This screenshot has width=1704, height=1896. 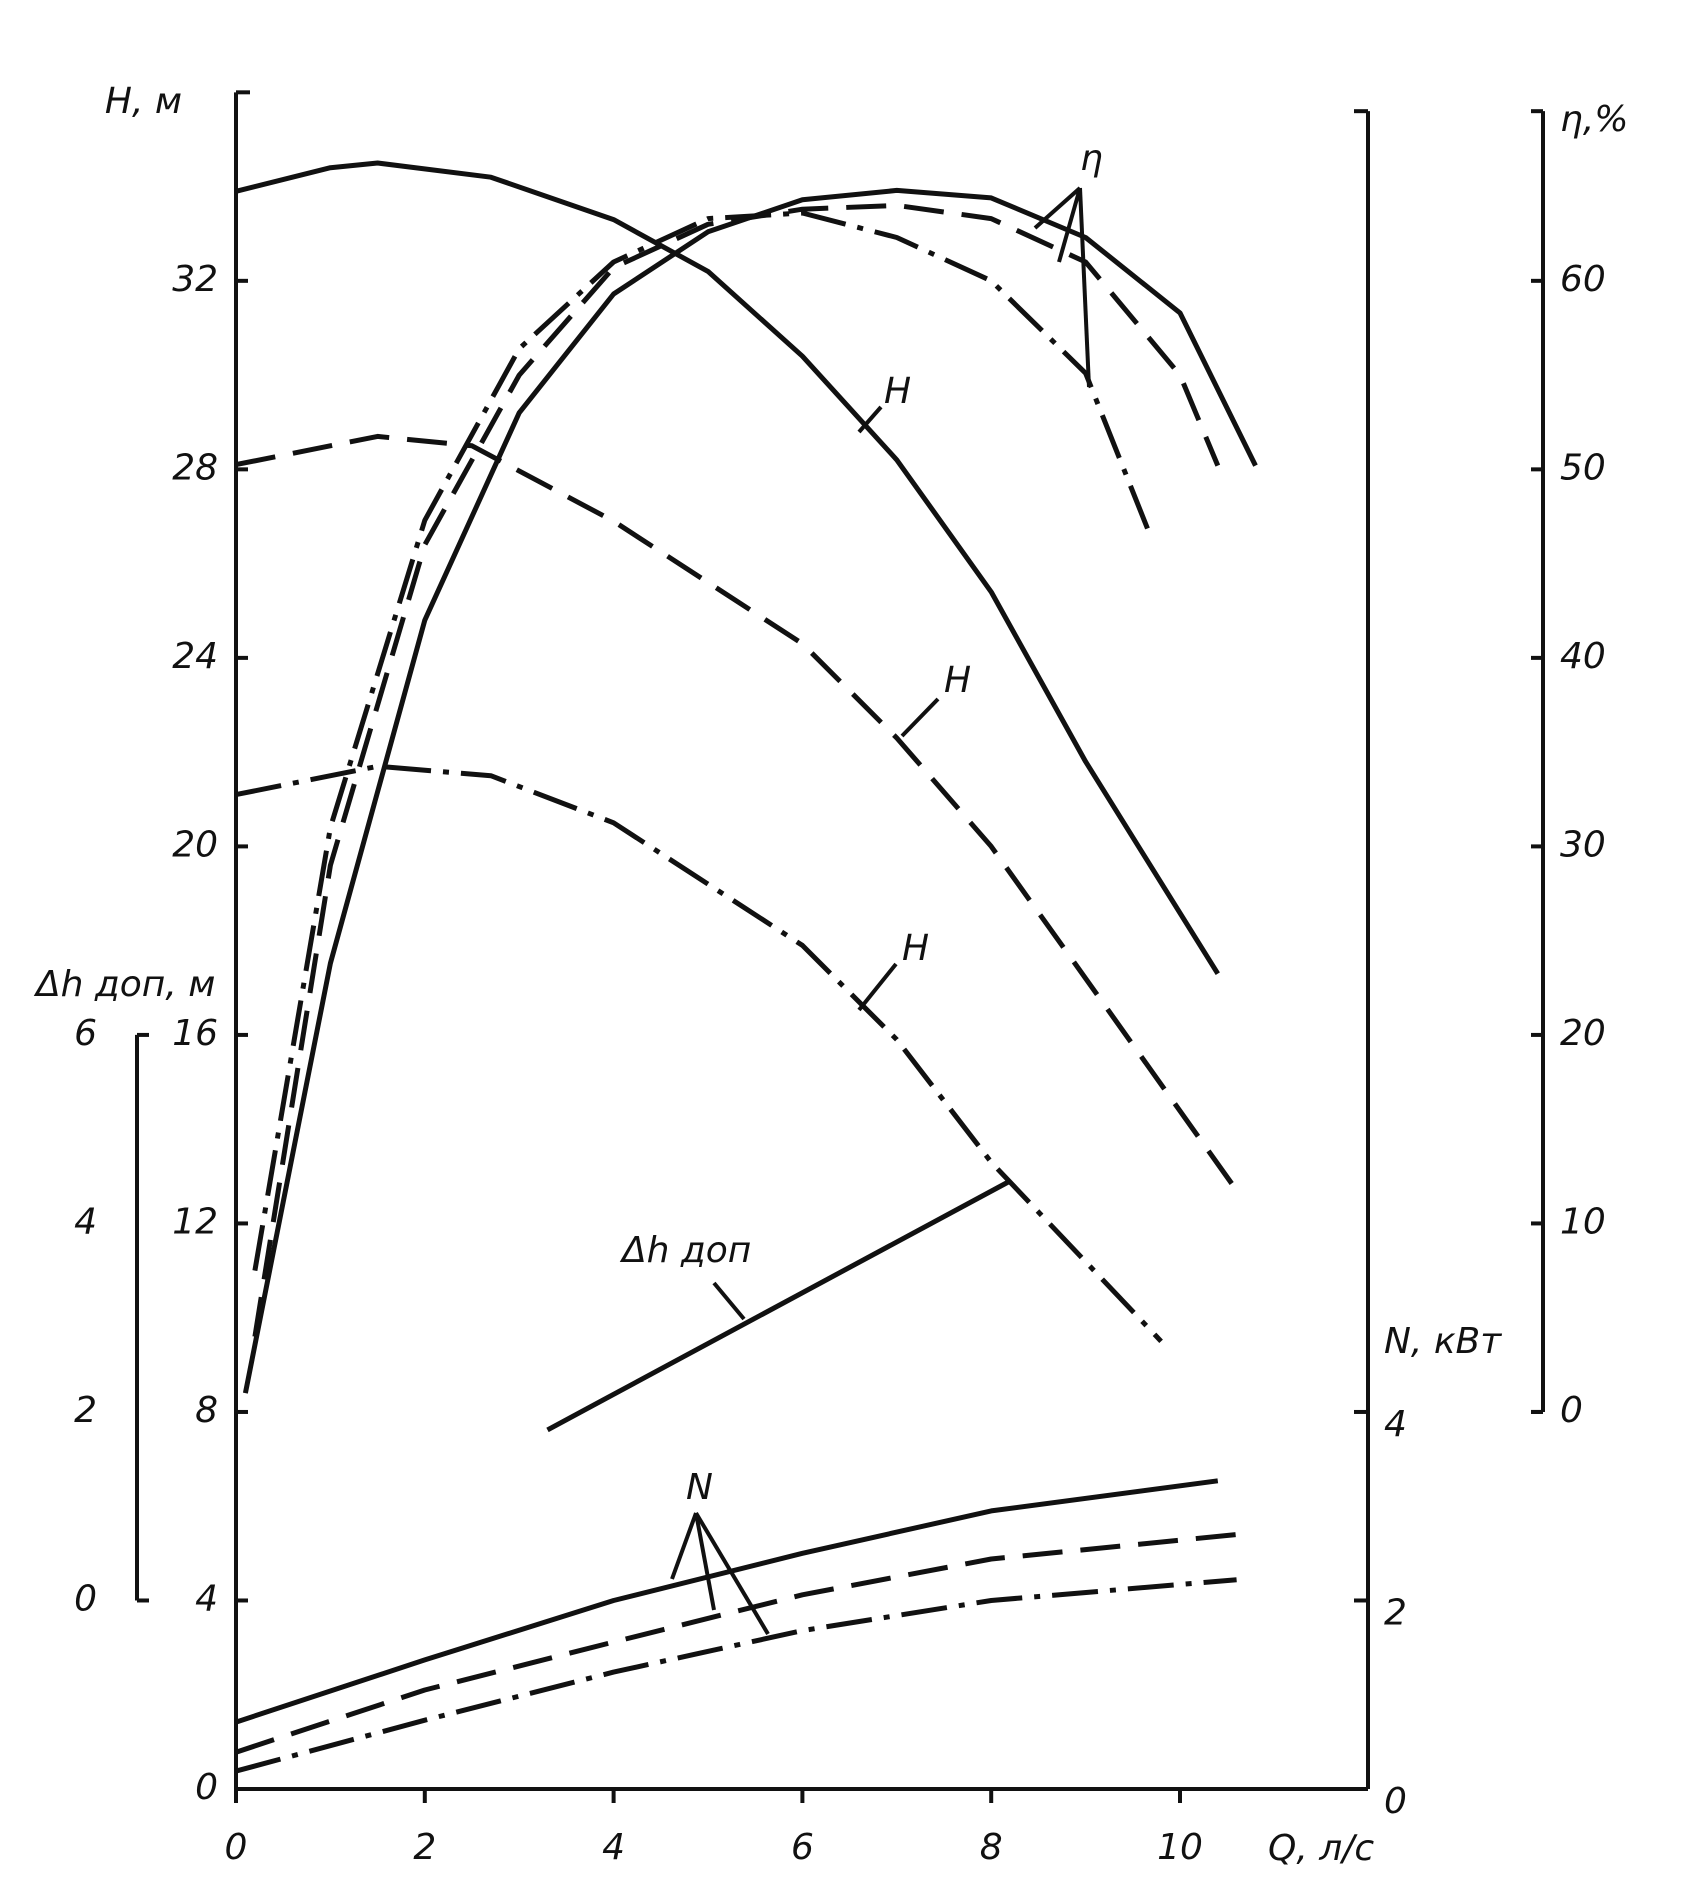 I want to click on x-tick-label: 6, so click(x=802, y=1847).